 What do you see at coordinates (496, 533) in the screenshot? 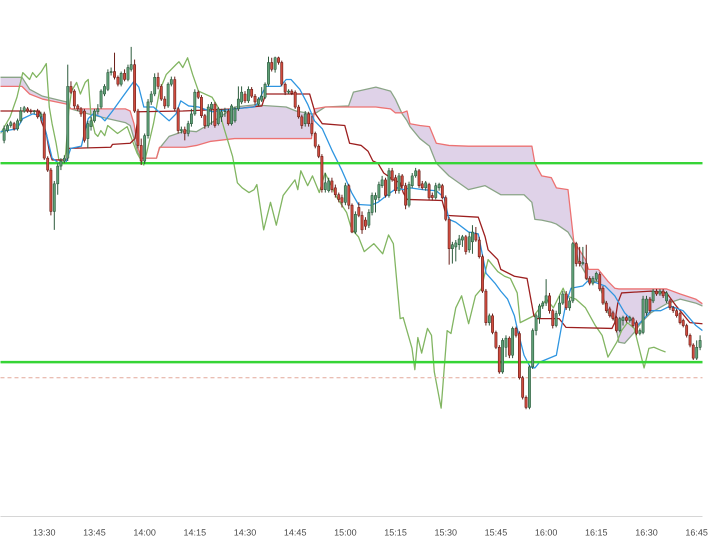
I see `x-tick-label: 15:45` at bounding box center [496, 533].